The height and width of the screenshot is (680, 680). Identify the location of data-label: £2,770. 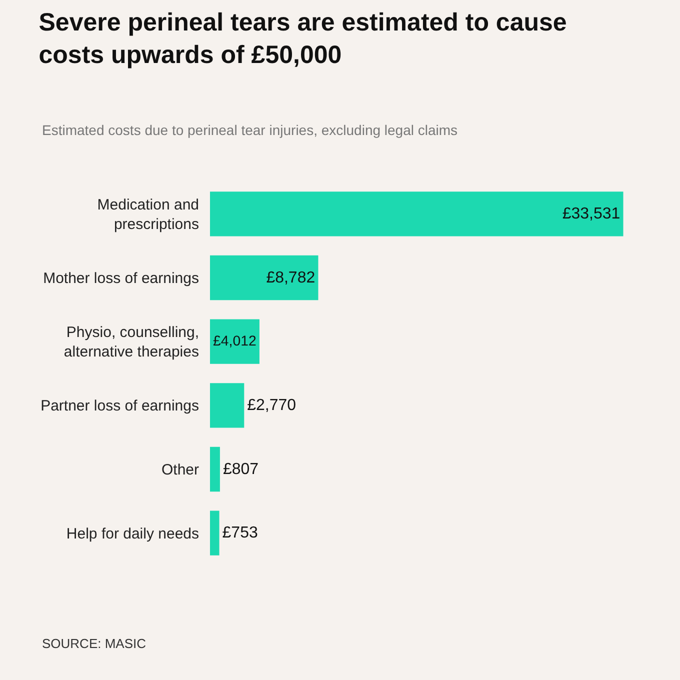
(271, 405).